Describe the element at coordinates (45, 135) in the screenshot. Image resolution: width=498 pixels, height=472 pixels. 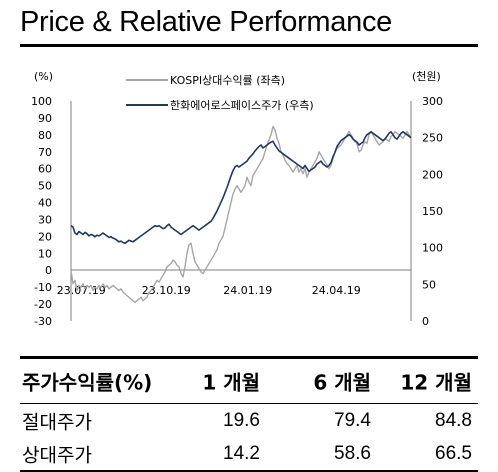
I see `left-tick-label: 80` at that location.